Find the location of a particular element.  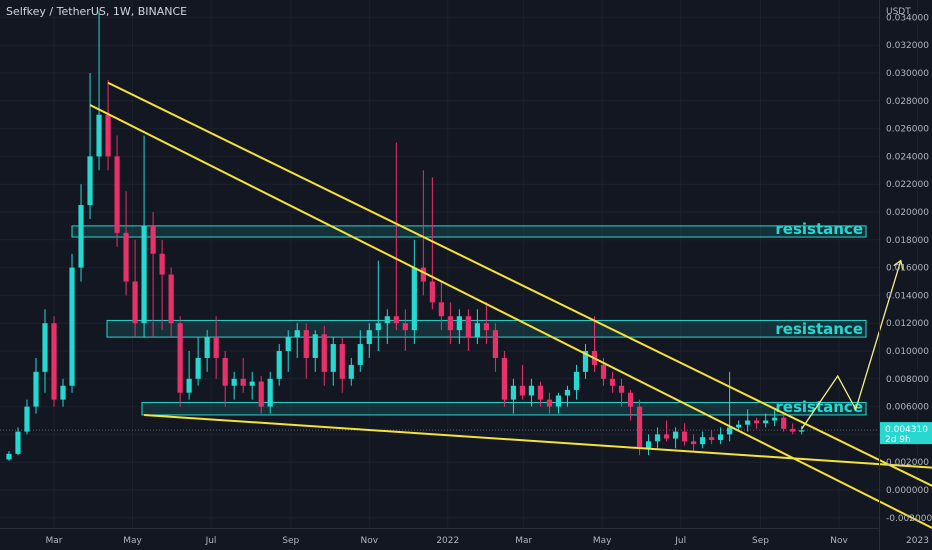

resistance-label: resistance is located at coordinates (819, 329).